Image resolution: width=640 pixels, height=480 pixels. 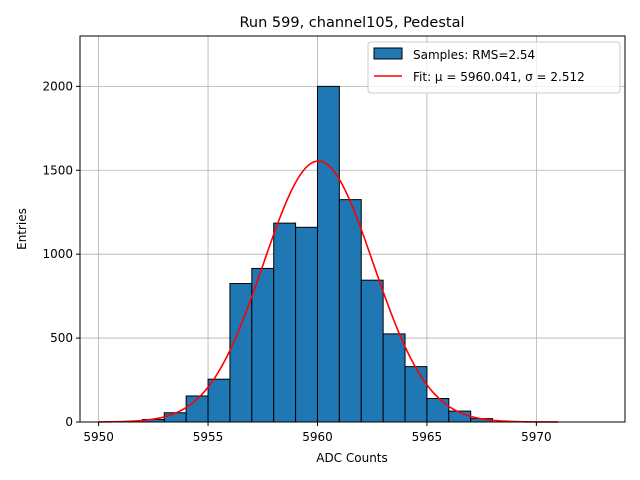 I want to click on y-tick-label-0: 0, so click(x=69, y=422).